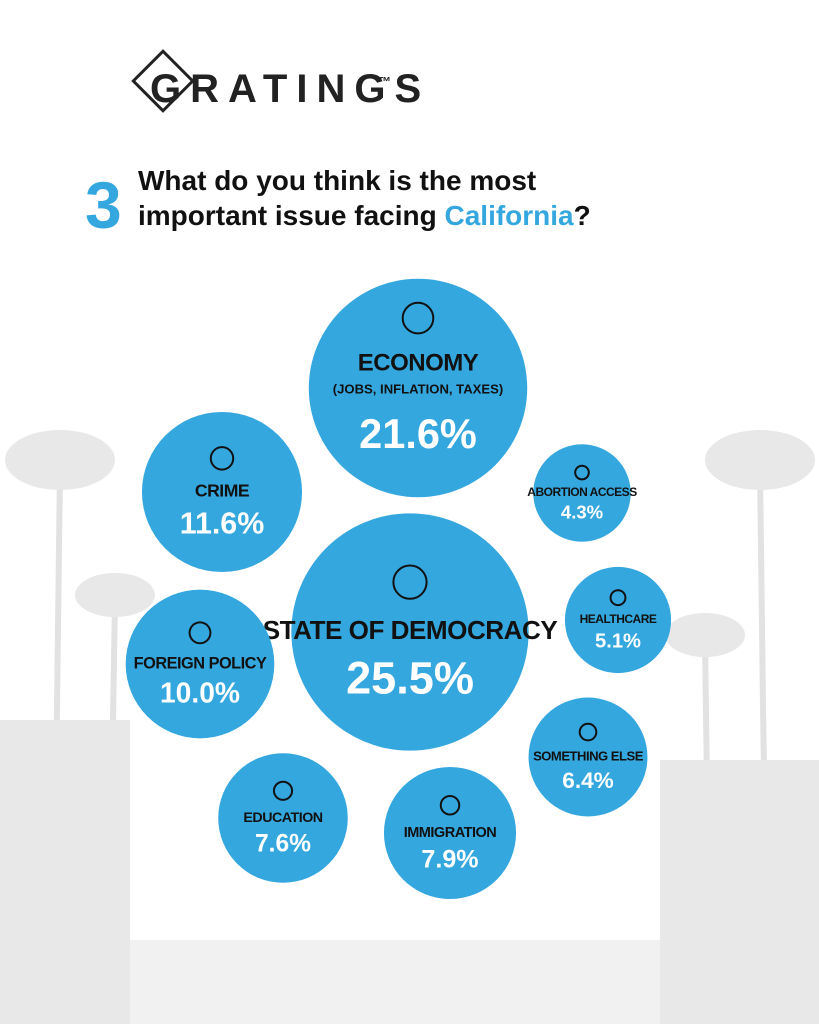 Image resolution: width=819 pixels, height=1029 pixels. What do you see at coordinates (582, 215) in the screenshot?
I see `question-text: ?` at bounding box center [582, 215].